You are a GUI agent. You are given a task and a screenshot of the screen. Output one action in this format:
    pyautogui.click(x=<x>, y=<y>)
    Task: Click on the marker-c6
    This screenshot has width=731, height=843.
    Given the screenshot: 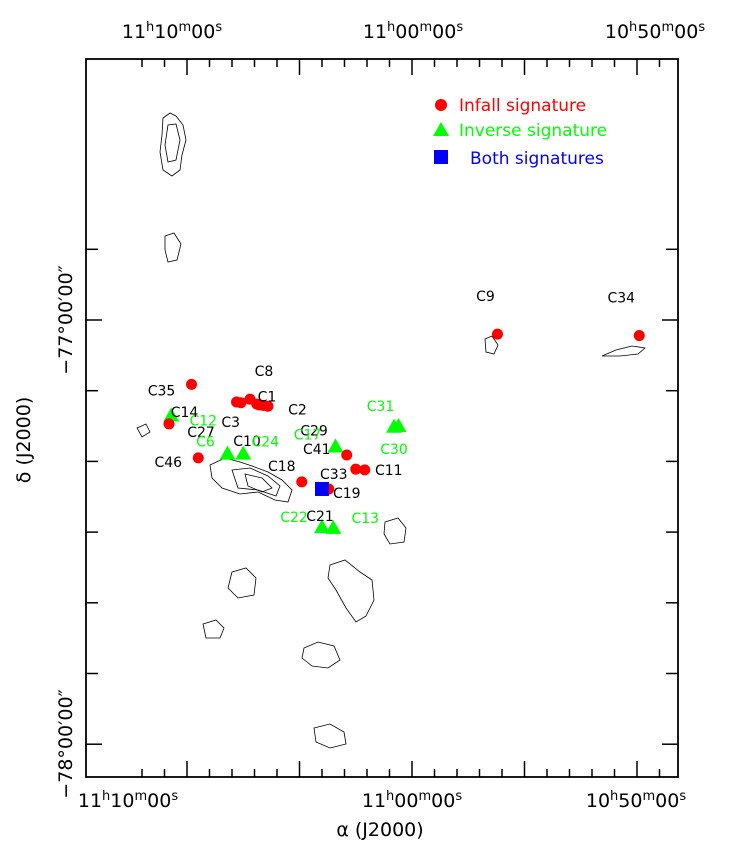 What is the action you would take?
    pyautogui.click(x=227, y=452)
    